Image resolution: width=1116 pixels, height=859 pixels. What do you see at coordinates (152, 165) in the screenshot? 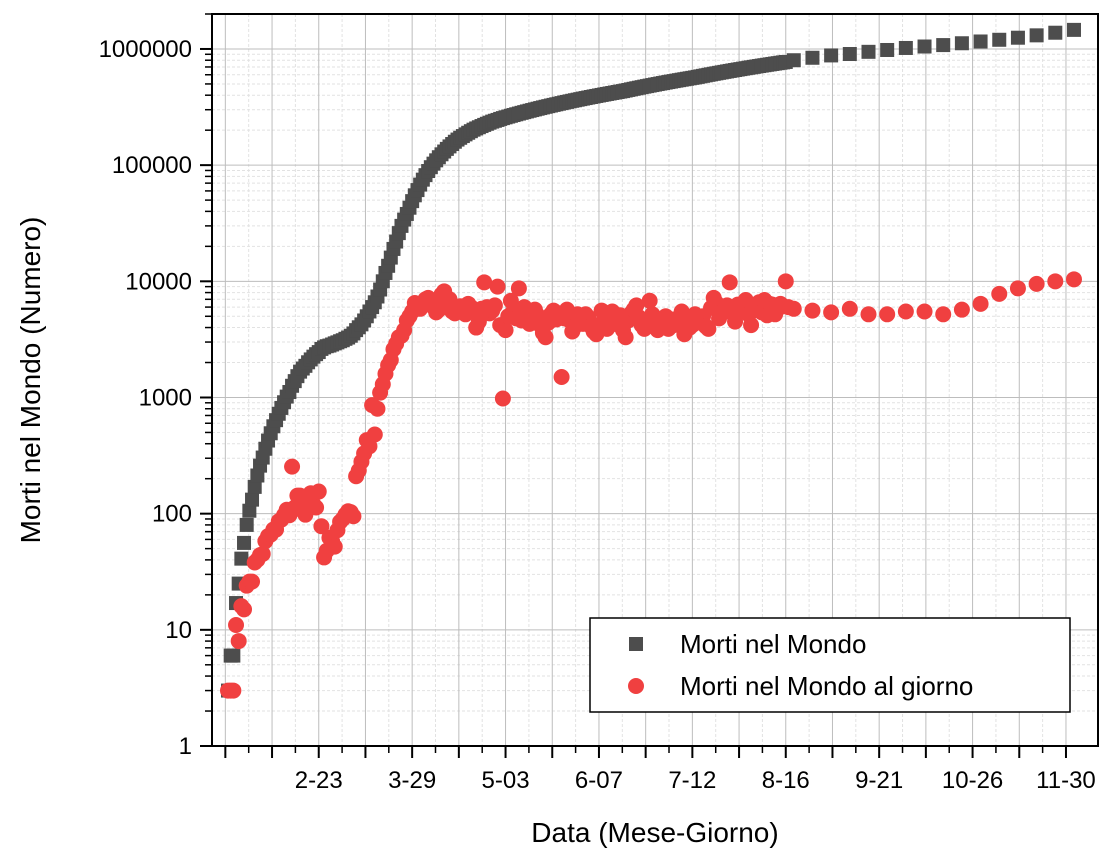
I see `y-tick-label: 100000` at bounding box center [152, 165].